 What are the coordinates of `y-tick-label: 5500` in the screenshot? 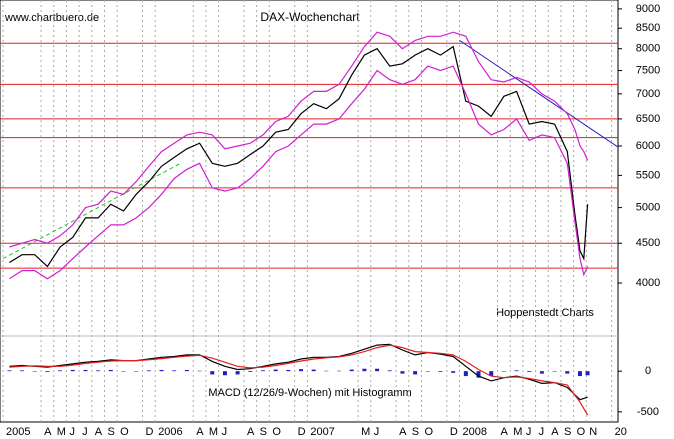 It's located at (648, 175).